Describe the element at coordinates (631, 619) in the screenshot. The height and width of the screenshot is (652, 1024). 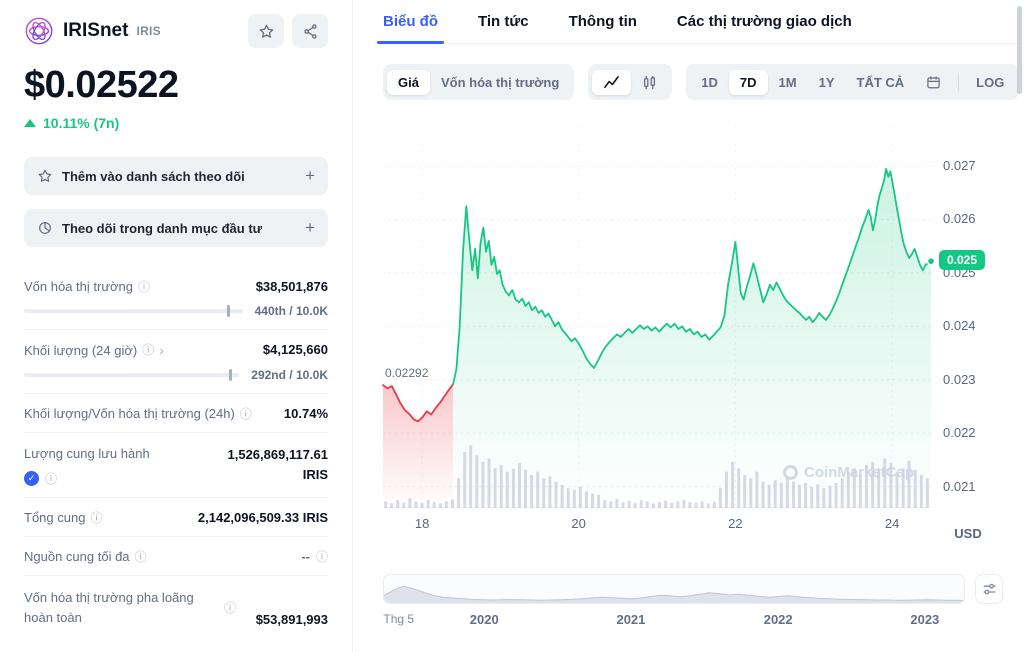
I see `minimap-label: 2021` at that location.